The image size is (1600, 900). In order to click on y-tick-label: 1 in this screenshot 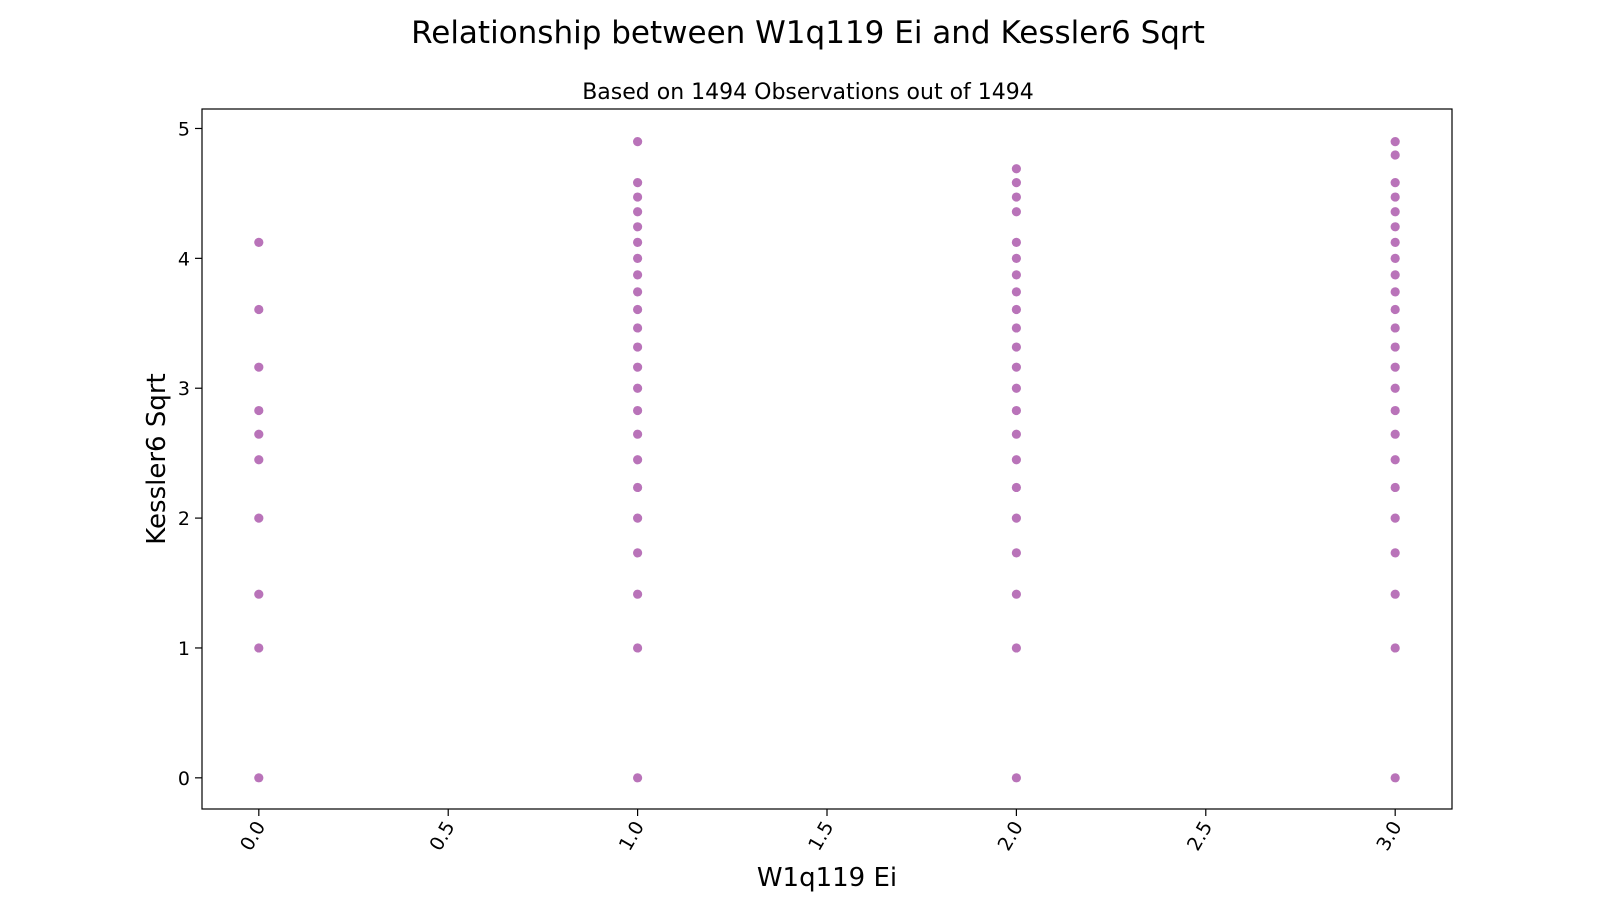, I will do `click(184, 649)`.